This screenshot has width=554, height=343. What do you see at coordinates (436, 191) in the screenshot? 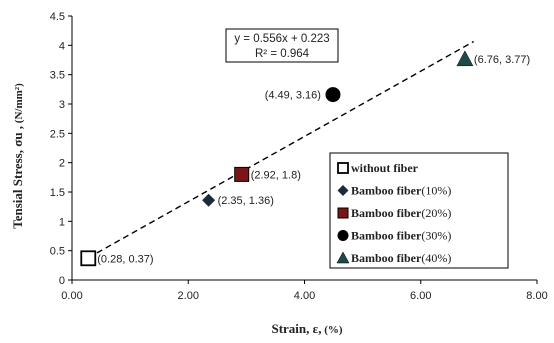
I see `legend-entry-percent: (10%)` at bounding box center [436, 191].